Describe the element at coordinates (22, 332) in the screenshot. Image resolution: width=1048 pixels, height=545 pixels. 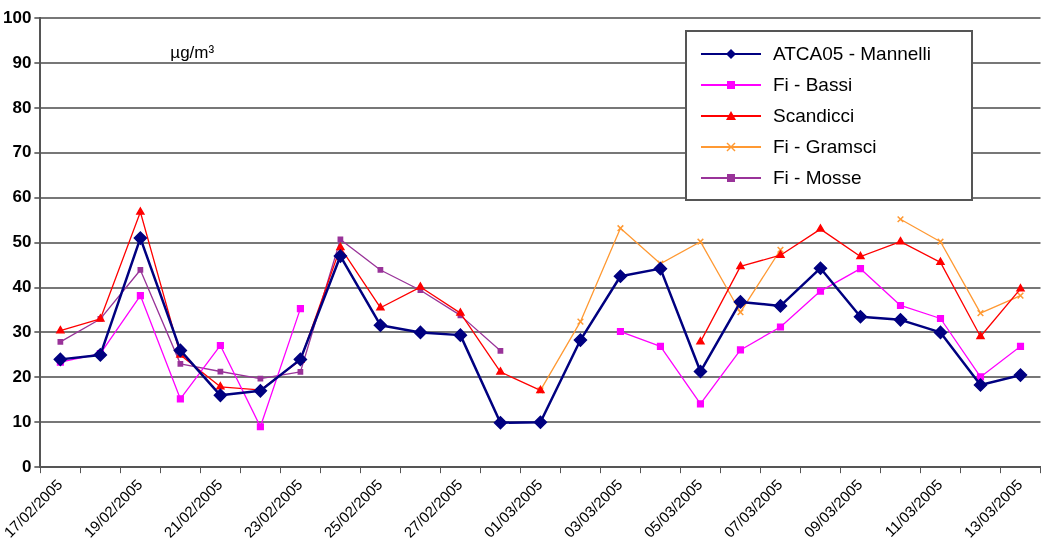
I see `y-tick-label: 30` at that location.